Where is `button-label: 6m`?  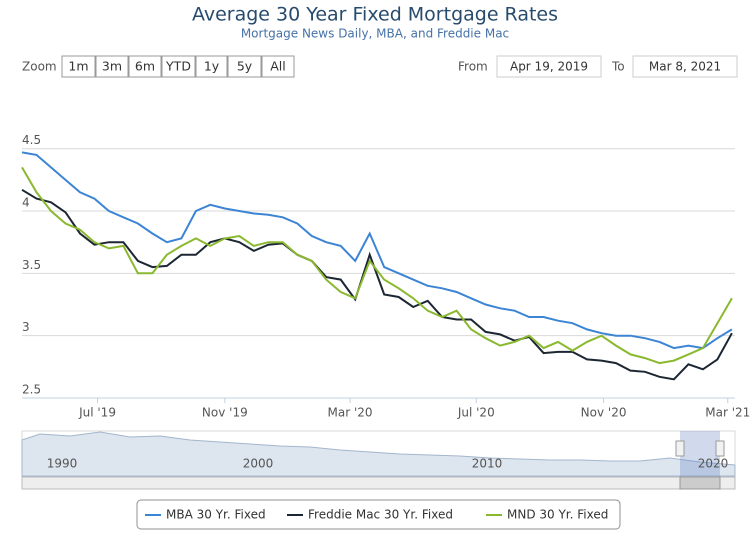
button-label: 6m is located at coordinates (145, 66).